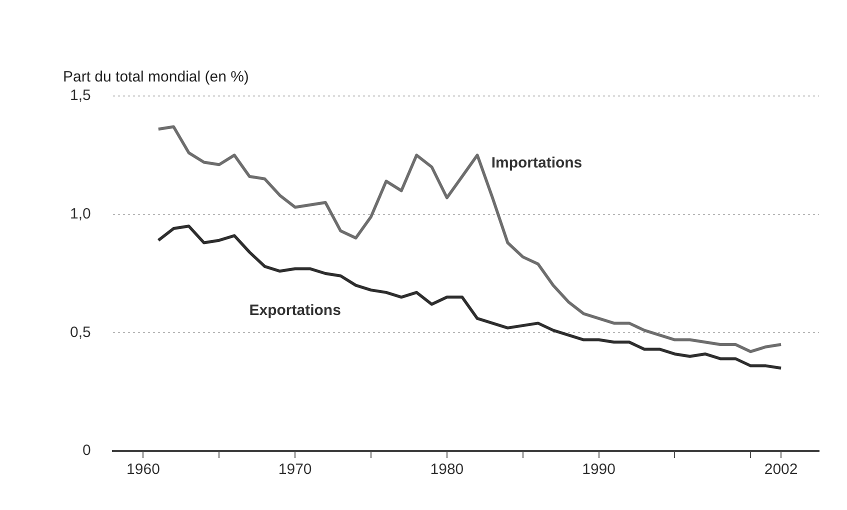 This screenshot has width=847, height=510. What do you see at coordinates (80, 95) in the screenshot?
I see `y-tick-label: 1,5` at bounding box center [80, 95].